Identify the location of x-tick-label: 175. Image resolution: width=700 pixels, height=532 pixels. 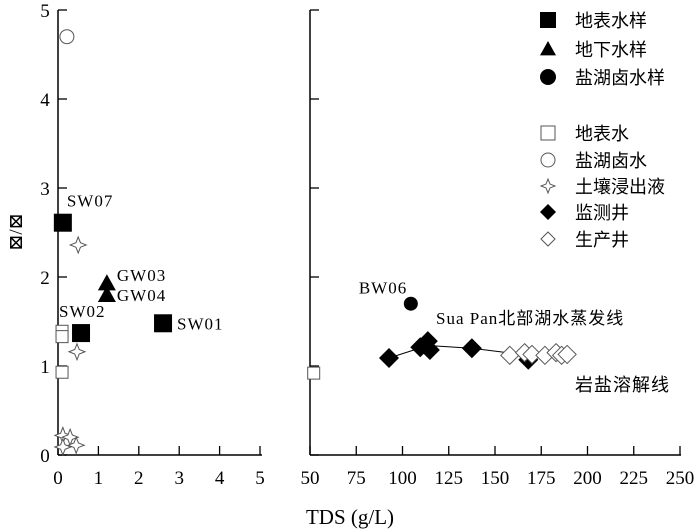
(541, 478).